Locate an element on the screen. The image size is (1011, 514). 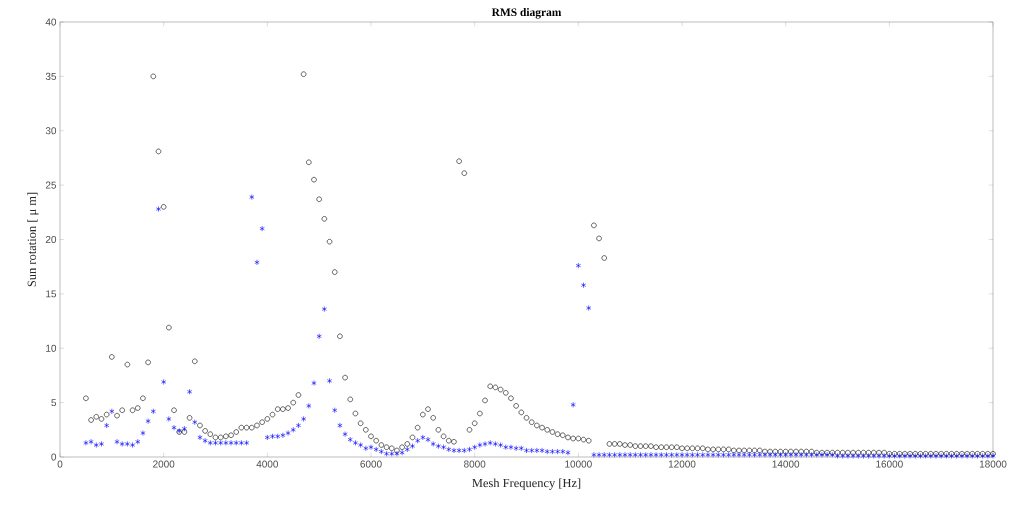
chart-title: RMS diagram is located at coordinates (526, 13).